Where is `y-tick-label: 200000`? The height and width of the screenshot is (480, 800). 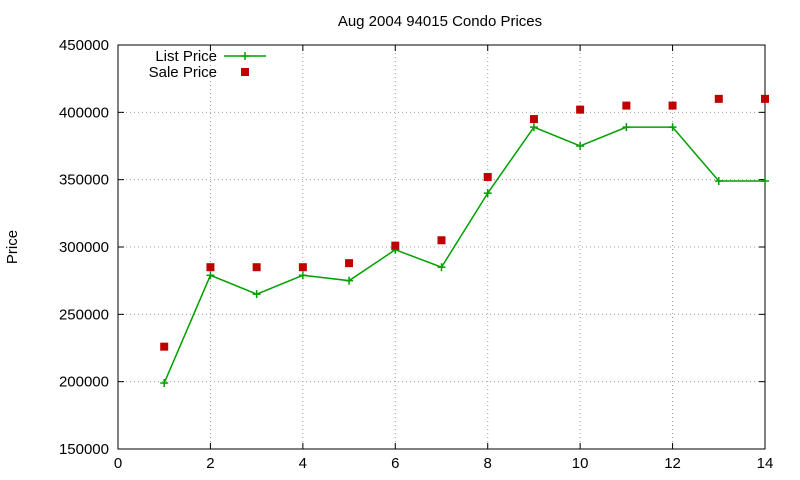 y-tick-label: 200000 is located at coordinates (84, 382).